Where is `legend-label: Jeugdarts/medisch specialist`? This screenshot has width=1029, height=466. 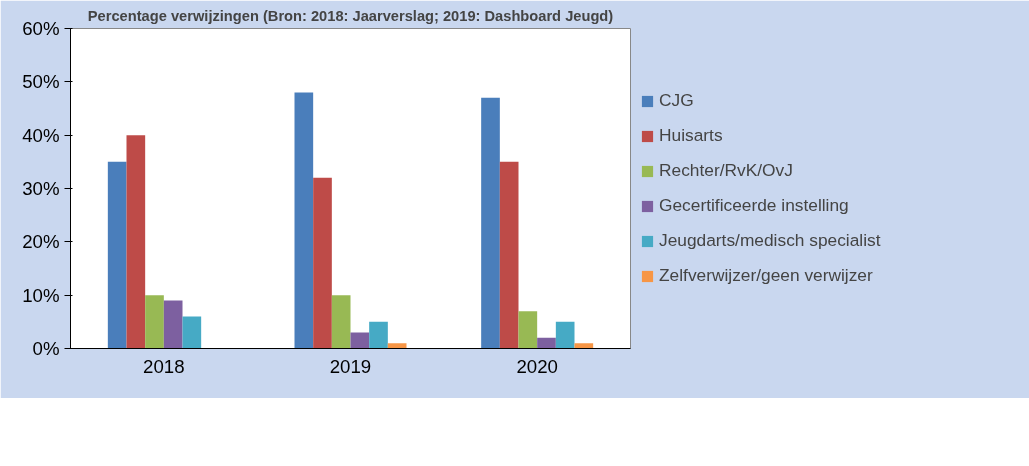
legend-label: Jeugdarts/medisch specialist is located at coordinates (770, 240).